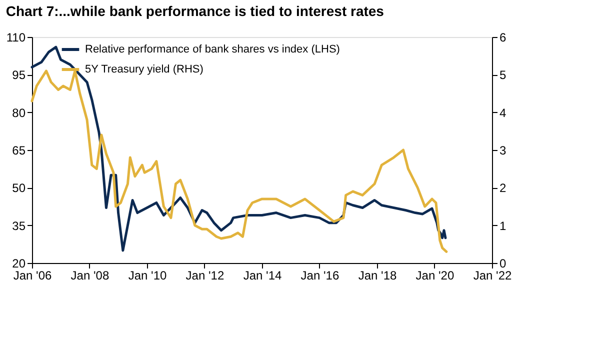 Image resolution: width=605 pixels, height=341 pixels. Describe the element at coordinates (205, 275) in the screenshot. I see `x-tick-label: Jan '12` at that location.